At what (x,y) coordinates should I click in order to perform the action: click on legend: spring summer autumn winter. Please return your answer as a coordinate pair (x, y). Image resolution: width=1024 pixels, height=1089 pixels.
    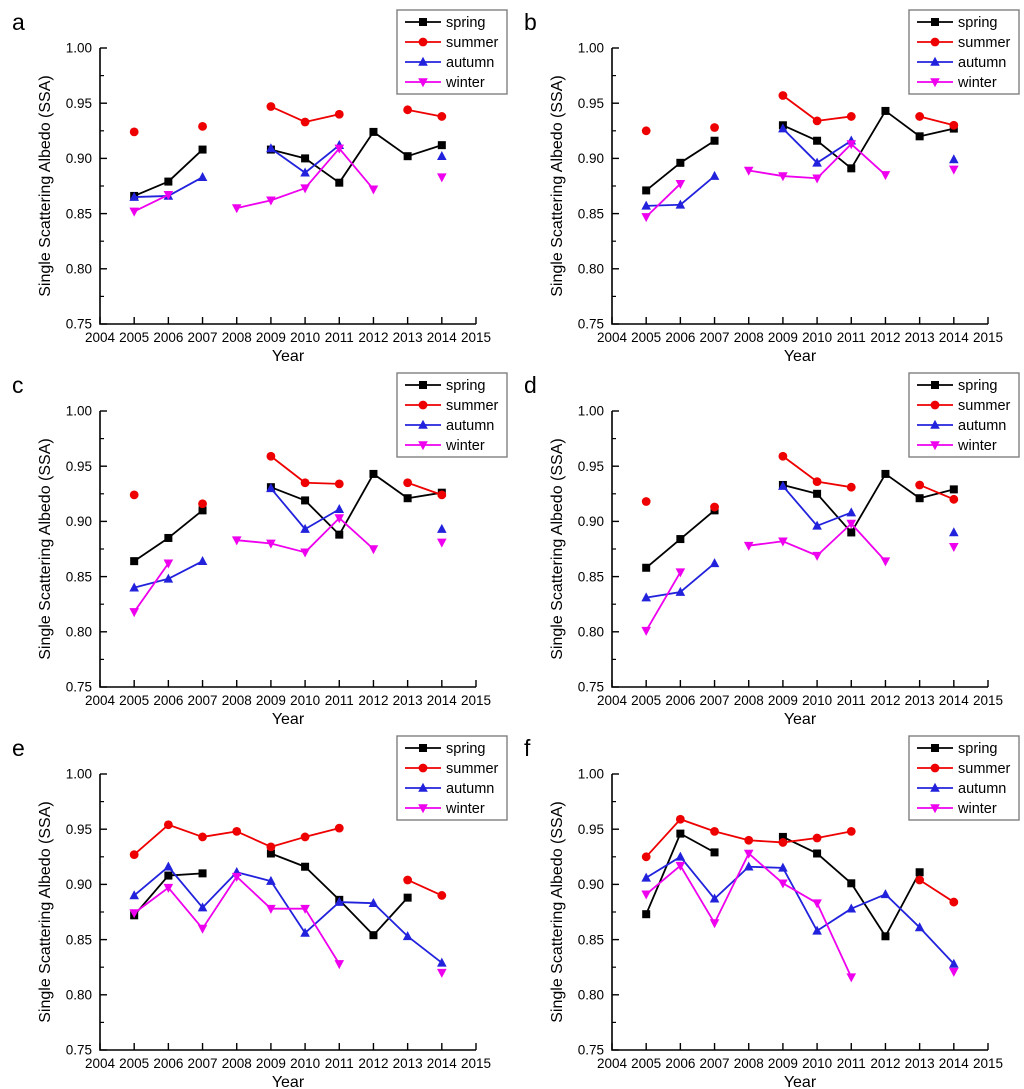
    Looking at the image, I should click on (452, 778).